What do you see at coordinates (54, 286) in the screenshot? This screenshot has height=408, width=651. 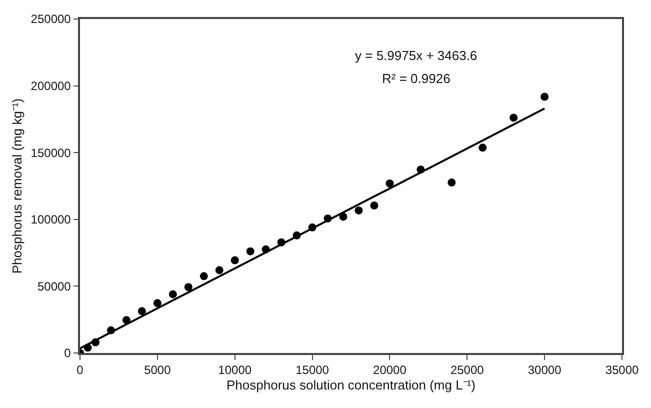 I see `y-tick-label: 50000` at bounding box center [54, 286].